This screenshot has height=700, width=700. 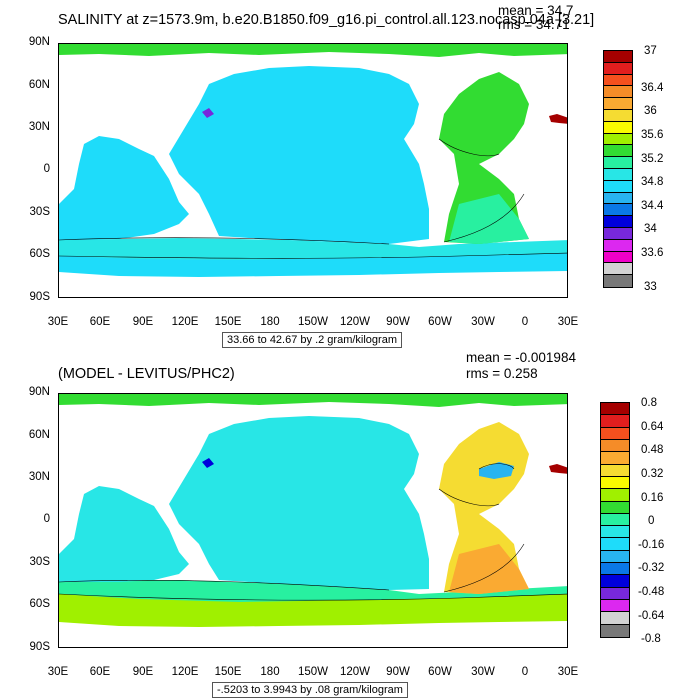 What do you see at coordinates (652, 450) in the screenshot?
I see `colorbar-label: 0.48` at bounding box center [652, 450].